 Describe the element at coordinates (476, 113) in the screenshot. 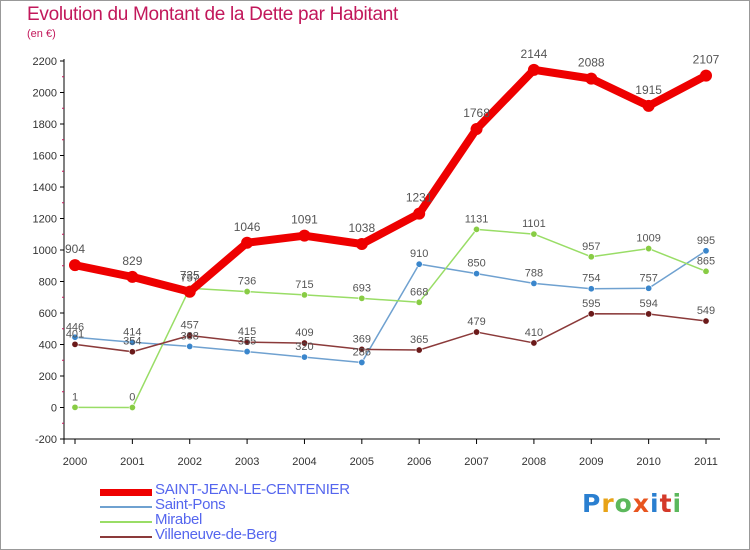

I see `data-label-saint-jean-le-centenier: 1768` at that location.